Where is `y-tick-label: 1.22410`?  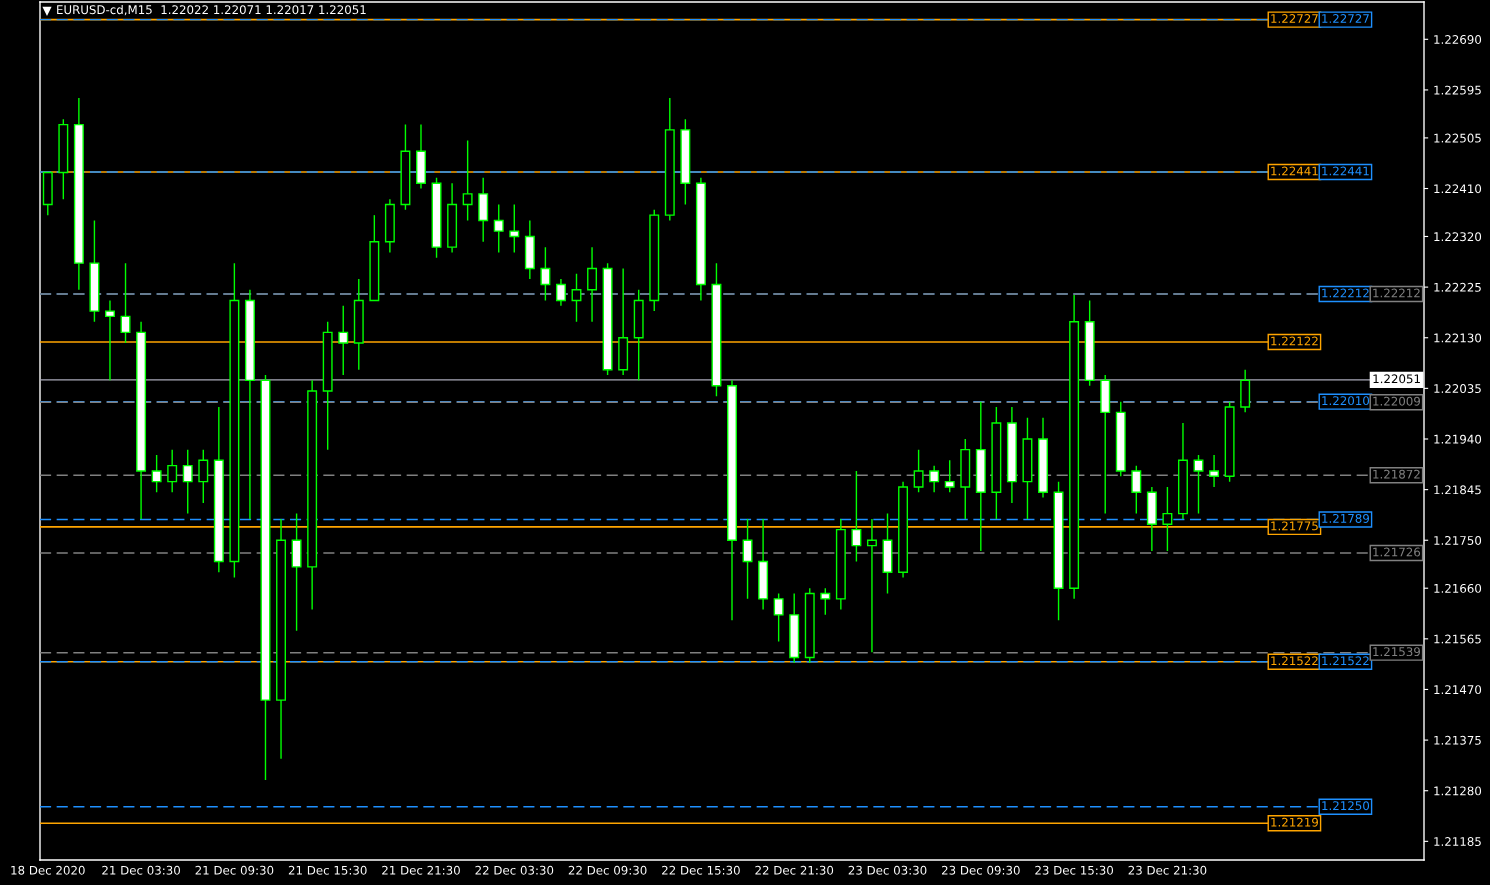
y-tick-label: 1.22410 is located at coordinates (1458, 189).